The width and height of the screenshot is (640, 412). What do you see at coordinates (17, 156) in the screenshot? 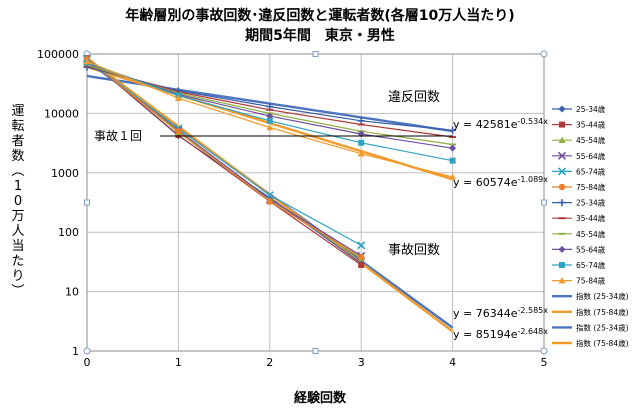
I see `y-axis-label-char: 数` at bounding box center [17, 156].